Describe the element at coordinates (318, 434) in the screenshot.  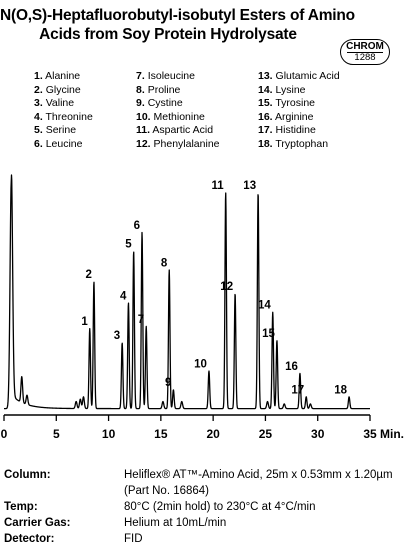
I see `x-tick-label: 30` at that location.